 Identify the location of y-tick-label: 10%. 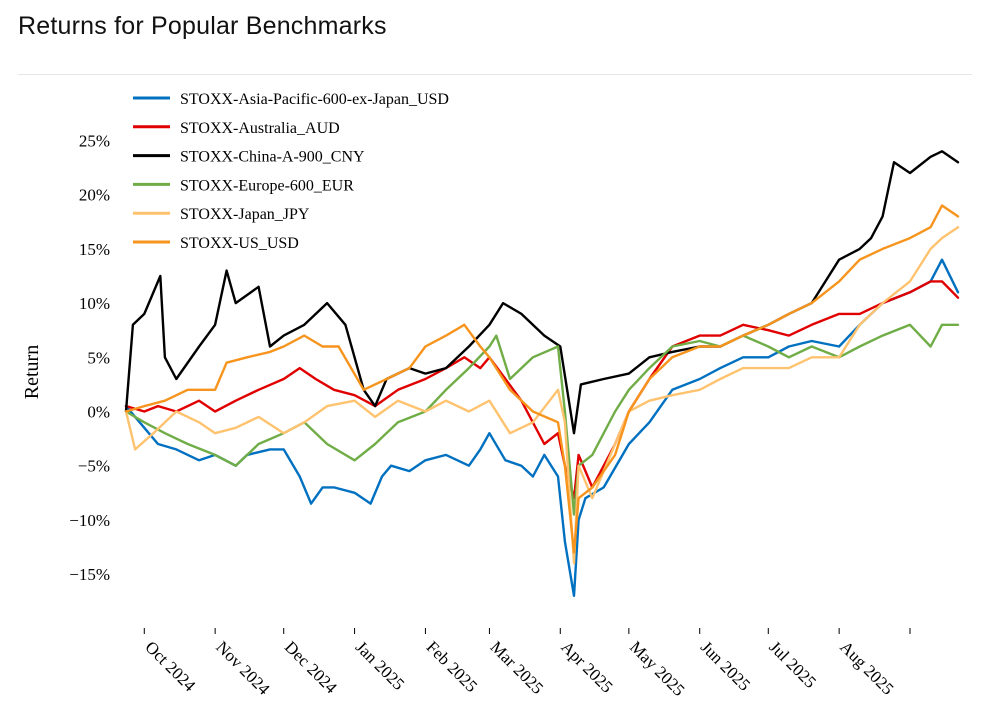
(94, 303).